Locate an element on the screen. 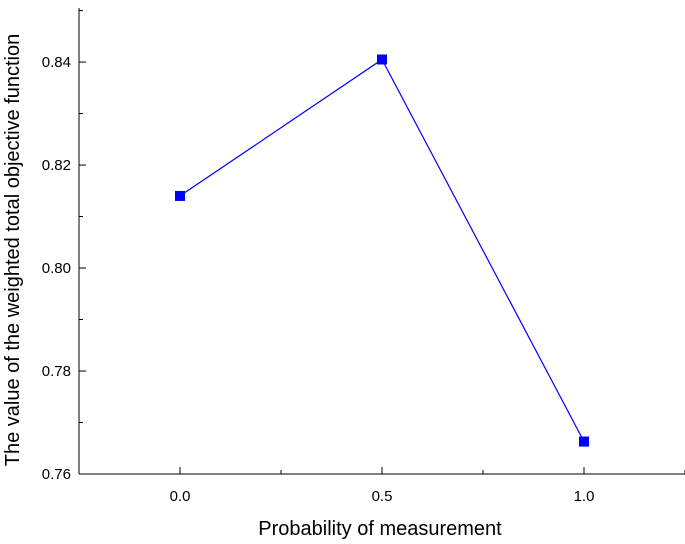 The width and height of the screenshot is (685, 544). y-tick-label: 0.78 is located at coordinates (56, 371).